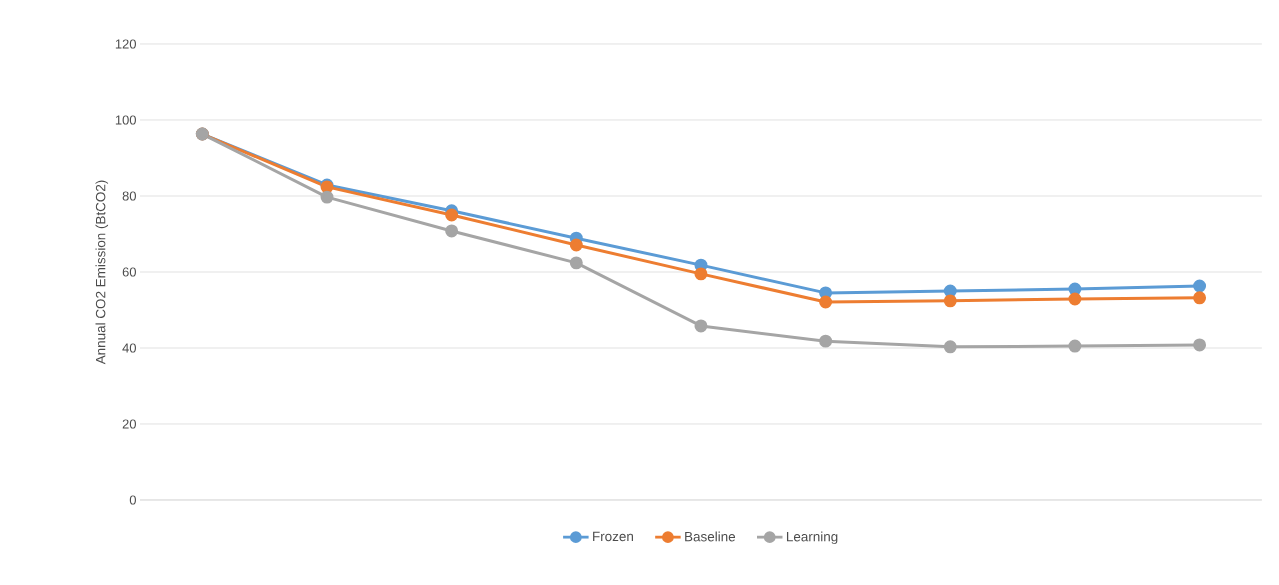 This screenshot has height=585, width=1279. Describe the element at coordinates (710, 536) in the screenshot. I see `legend-label: Baseline` at that location.